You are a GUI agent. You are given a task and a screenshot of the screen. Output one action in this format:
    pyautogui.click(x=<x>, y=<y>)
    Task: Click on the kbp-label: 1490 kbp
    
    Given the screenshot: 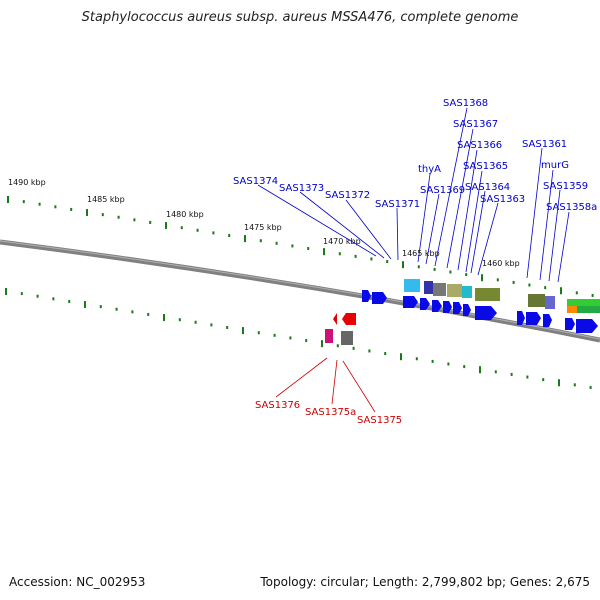 What is the action you would take?
    pyautogui.click(x=27, y=182)
    